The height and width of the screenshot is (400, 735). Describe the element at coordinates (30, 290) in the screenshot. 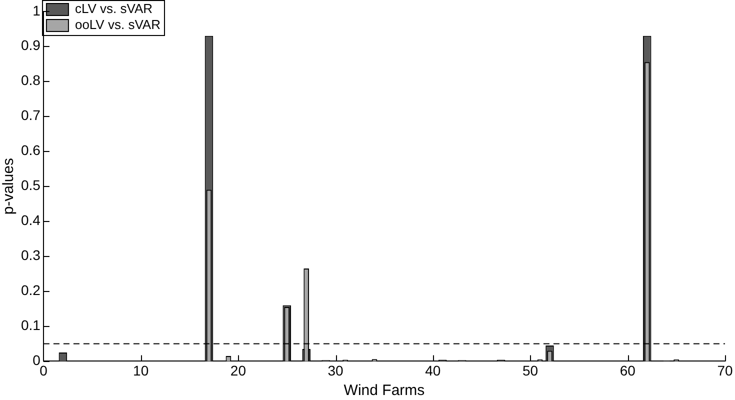

I see `y-tick-label: 0.2` at that location.